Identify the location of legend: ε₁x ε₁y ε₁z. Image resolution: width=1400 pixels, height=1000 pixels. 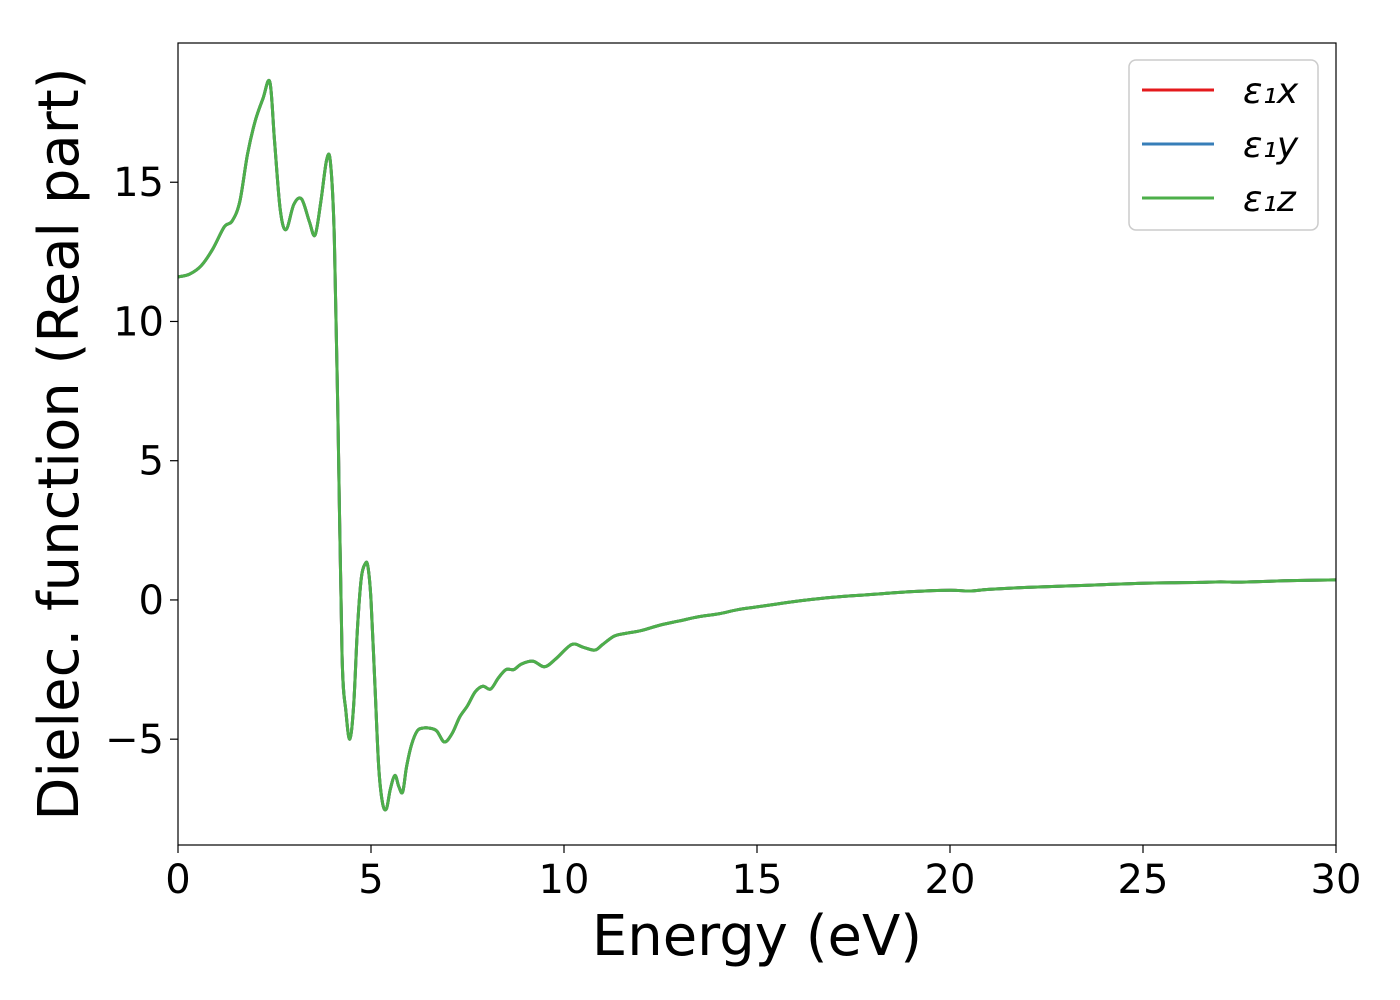
(1223, 145).